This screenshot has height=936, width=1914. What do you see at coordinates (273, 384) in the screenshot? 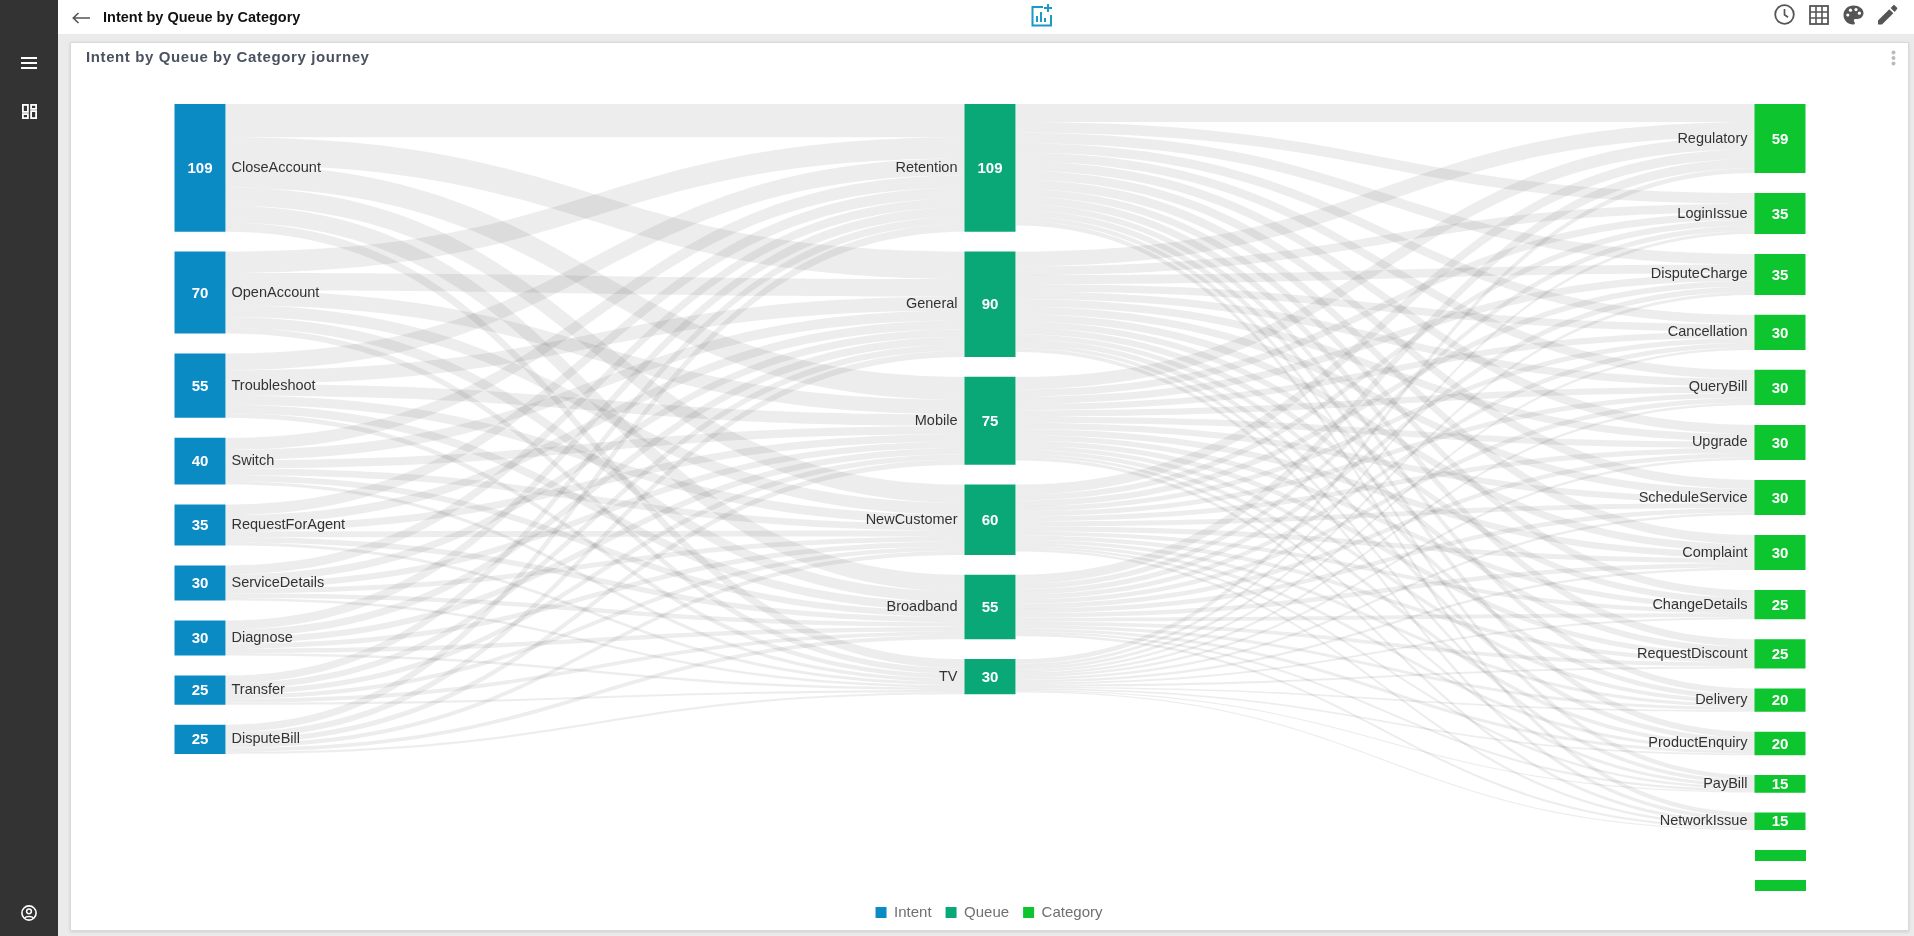
I see `category-label: Troubleshoot` at bounding box center [273, 384].